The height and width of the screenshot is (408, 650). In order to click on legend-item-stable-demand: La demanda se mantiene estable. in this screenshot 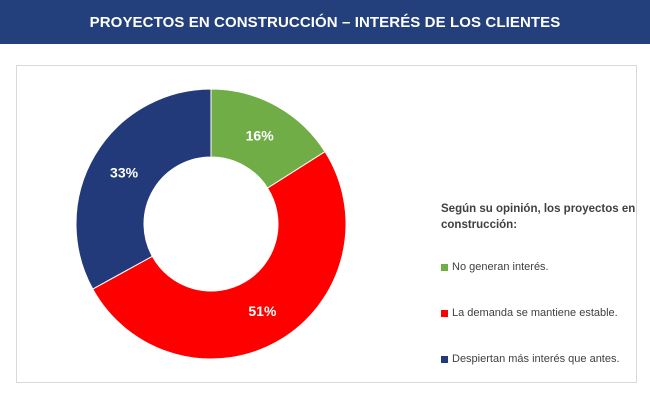, I will do `click(541, 313)`.